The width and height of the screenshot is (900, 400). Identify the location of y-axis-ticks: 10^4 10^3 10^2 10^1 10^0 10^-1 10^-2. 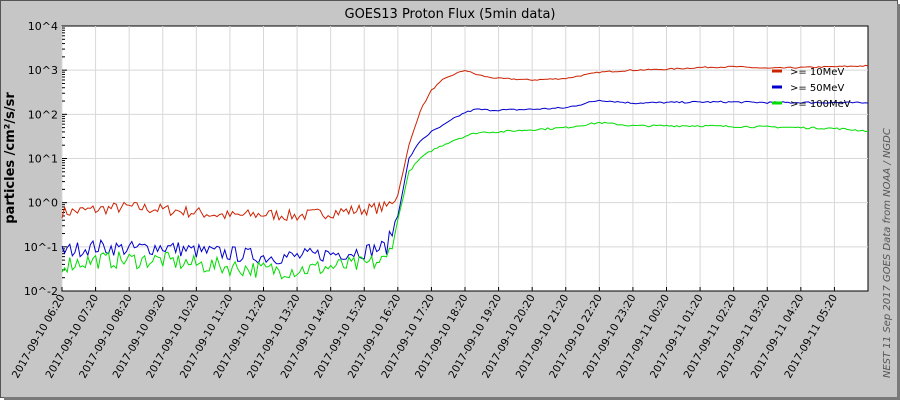
(45, 159).